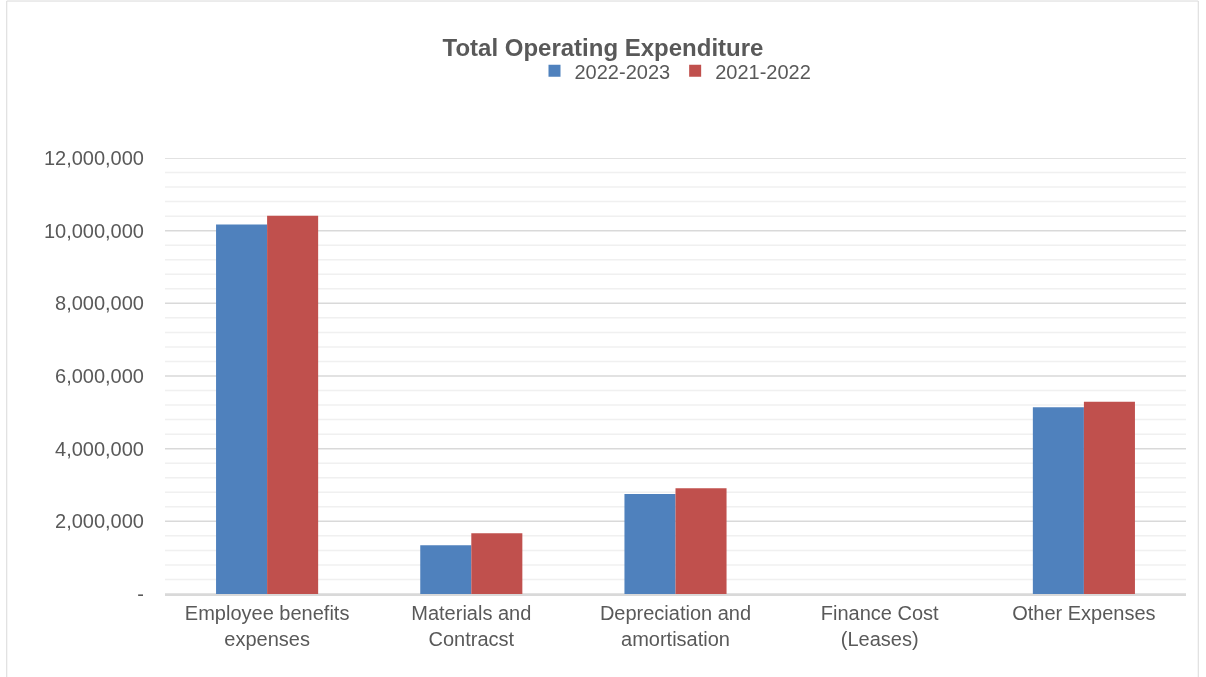 Image resolution: width=1206 pixels, height=677 pixels. What do you see at coordinates (99, 303) in the screenshot?
I see `y-tick-label: 8,000,000` at bounding box center [99, 303].